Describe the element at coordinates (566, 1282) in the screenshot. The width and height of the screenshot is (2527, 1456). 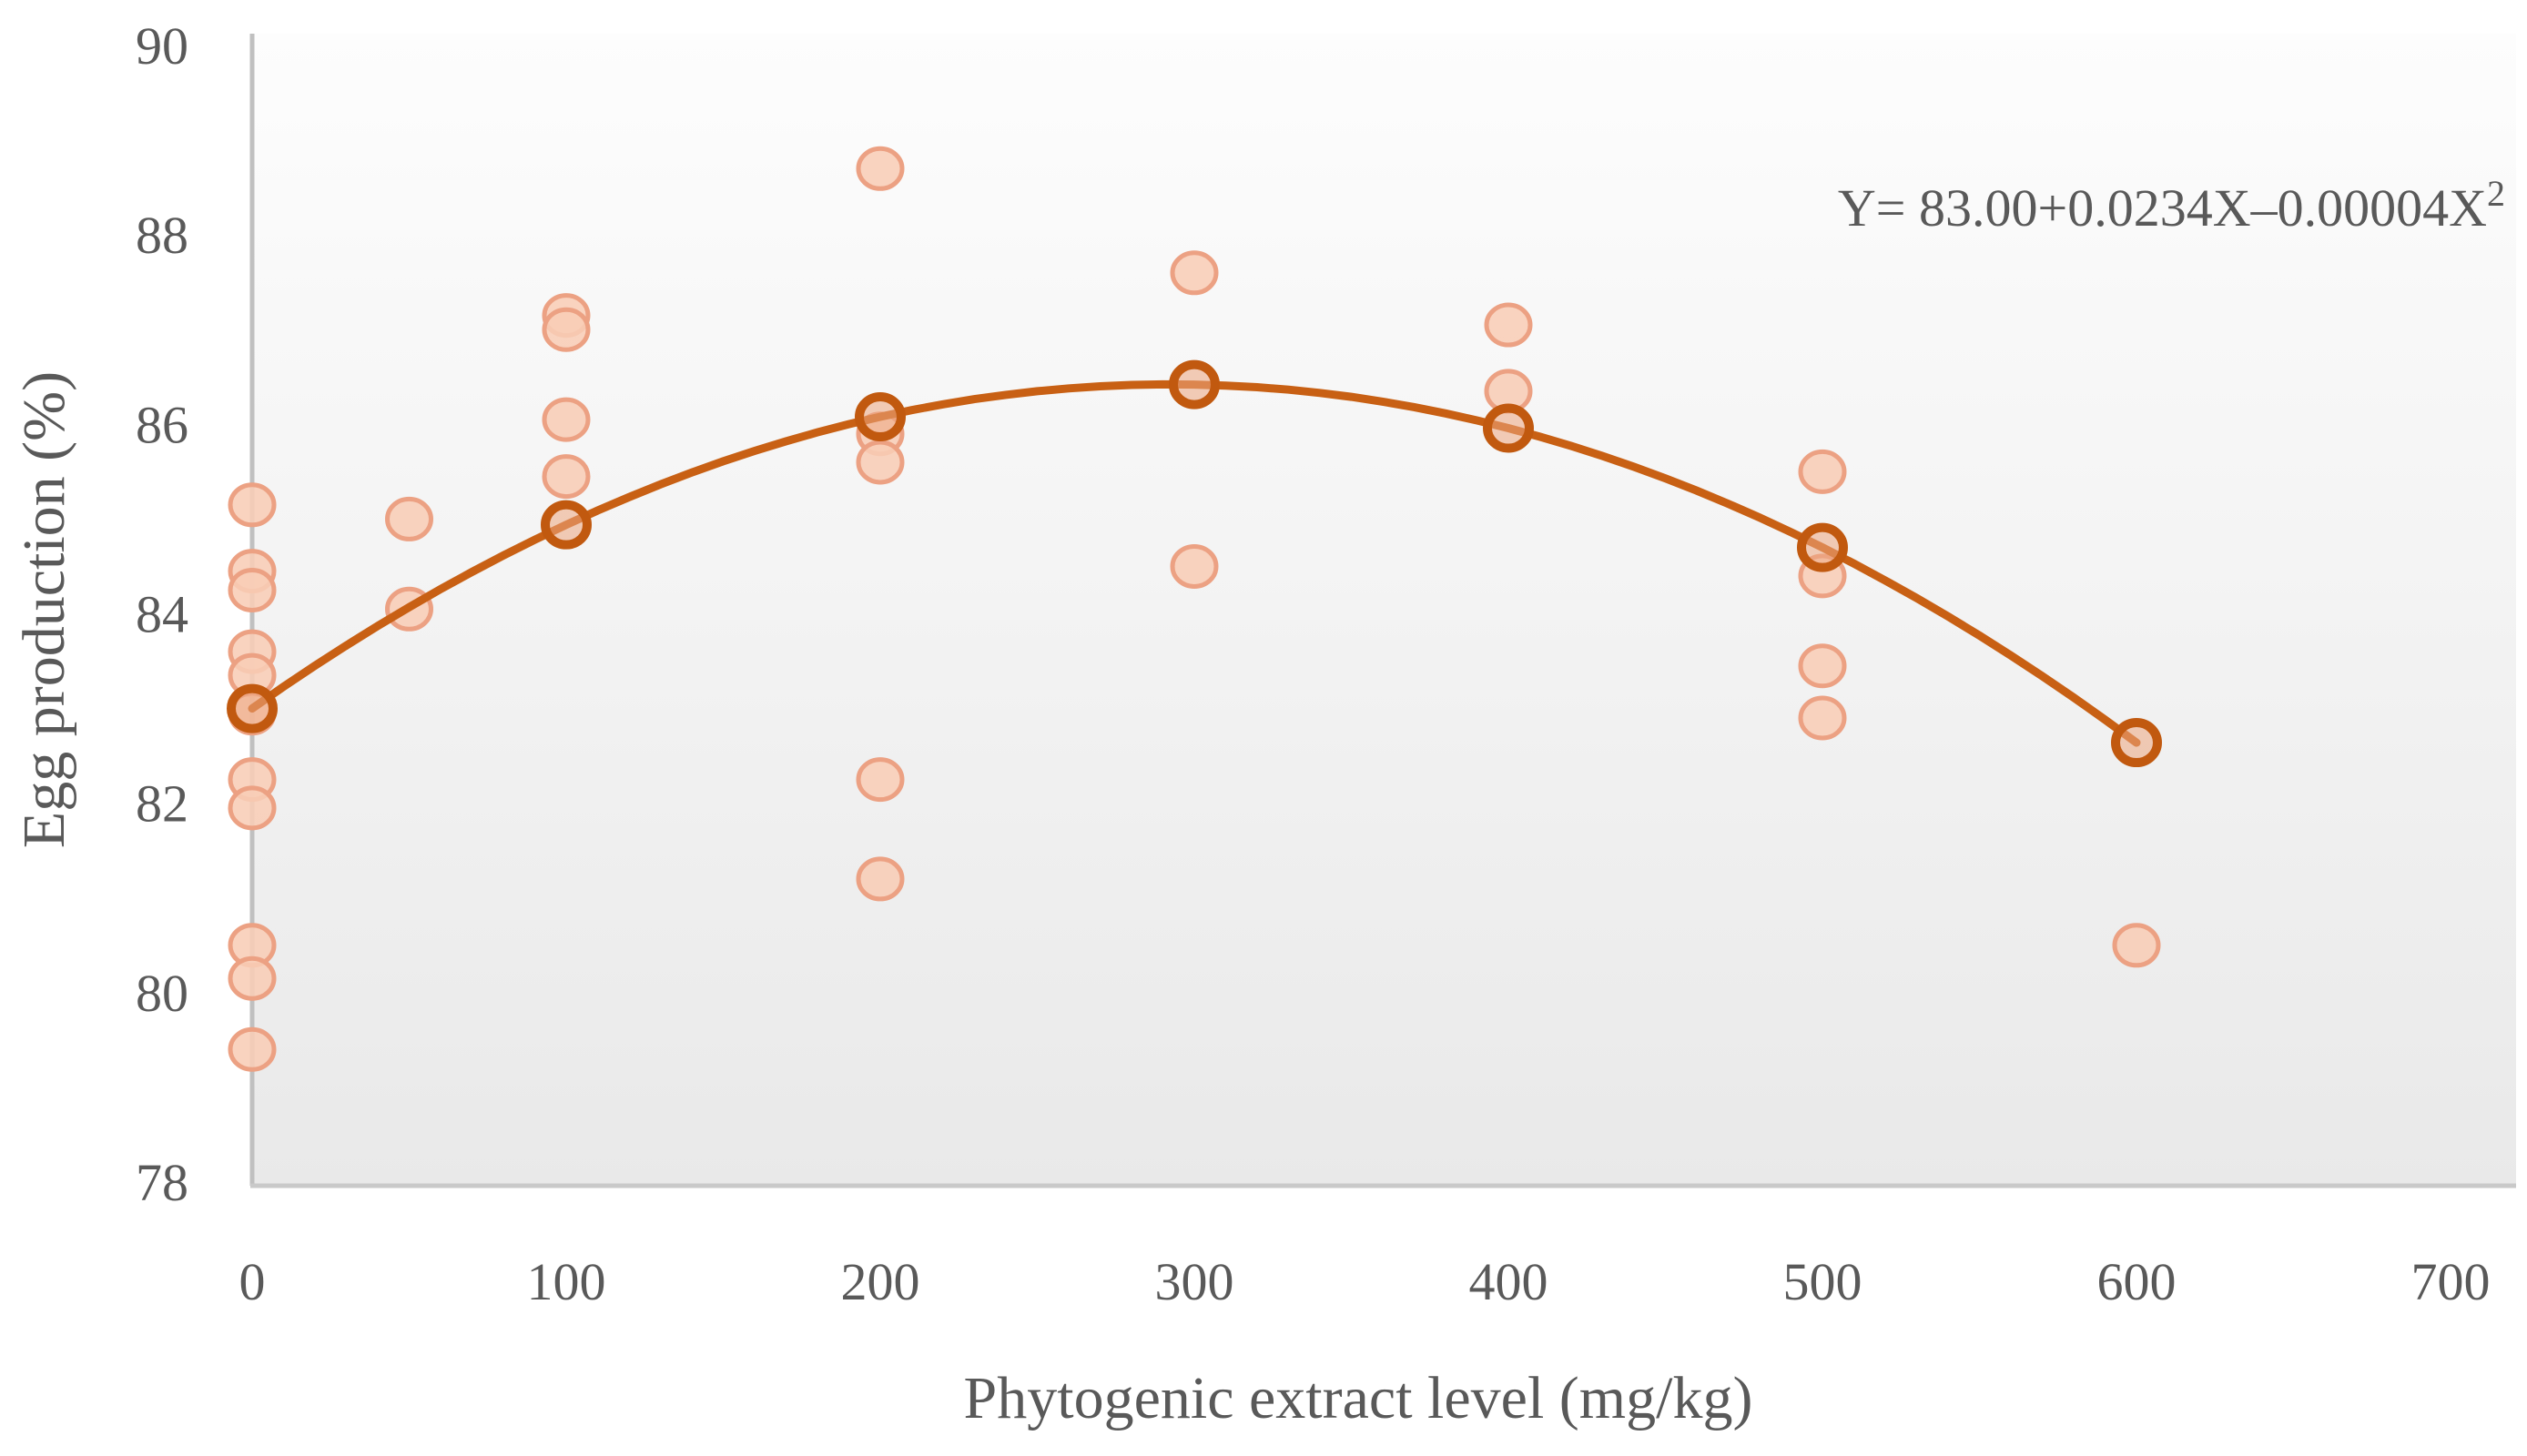
I see `x-tick-label-100: 100` at that location.